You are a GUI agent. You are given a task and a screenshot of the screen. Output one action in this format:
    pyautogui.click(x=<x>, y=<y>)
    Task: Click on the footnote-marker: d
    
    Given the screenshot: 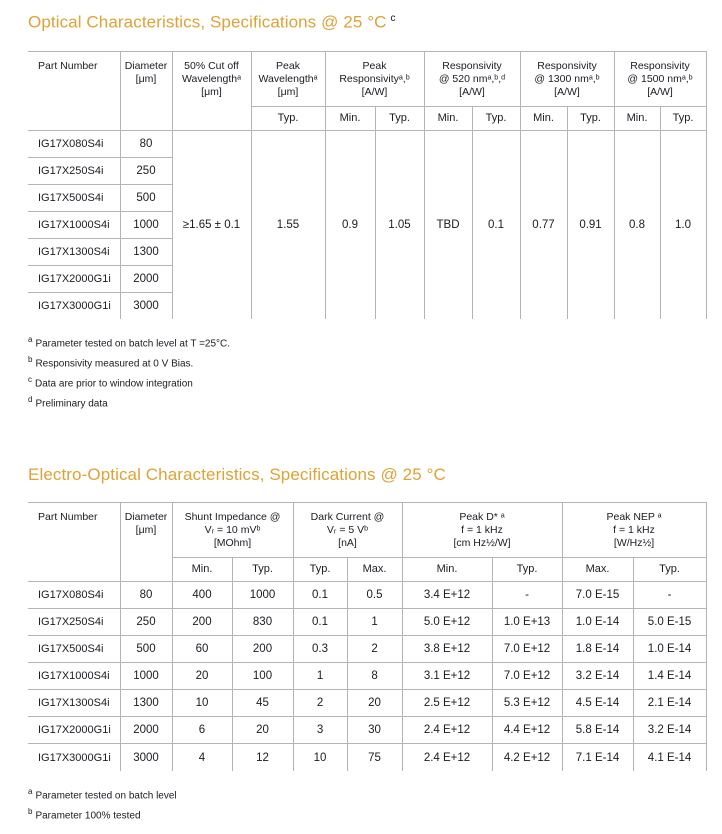 What is the action you would take?
    pyautogui.click(x=30, y=399)
    